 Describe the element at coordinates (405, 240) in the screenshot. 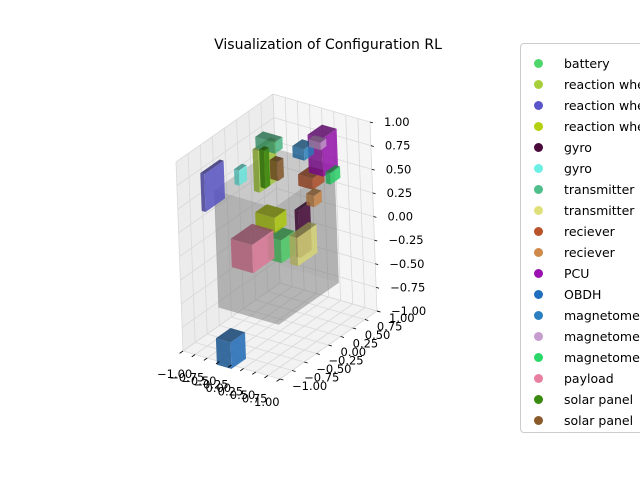

I see `z-tick-label: −0.25` at that location.